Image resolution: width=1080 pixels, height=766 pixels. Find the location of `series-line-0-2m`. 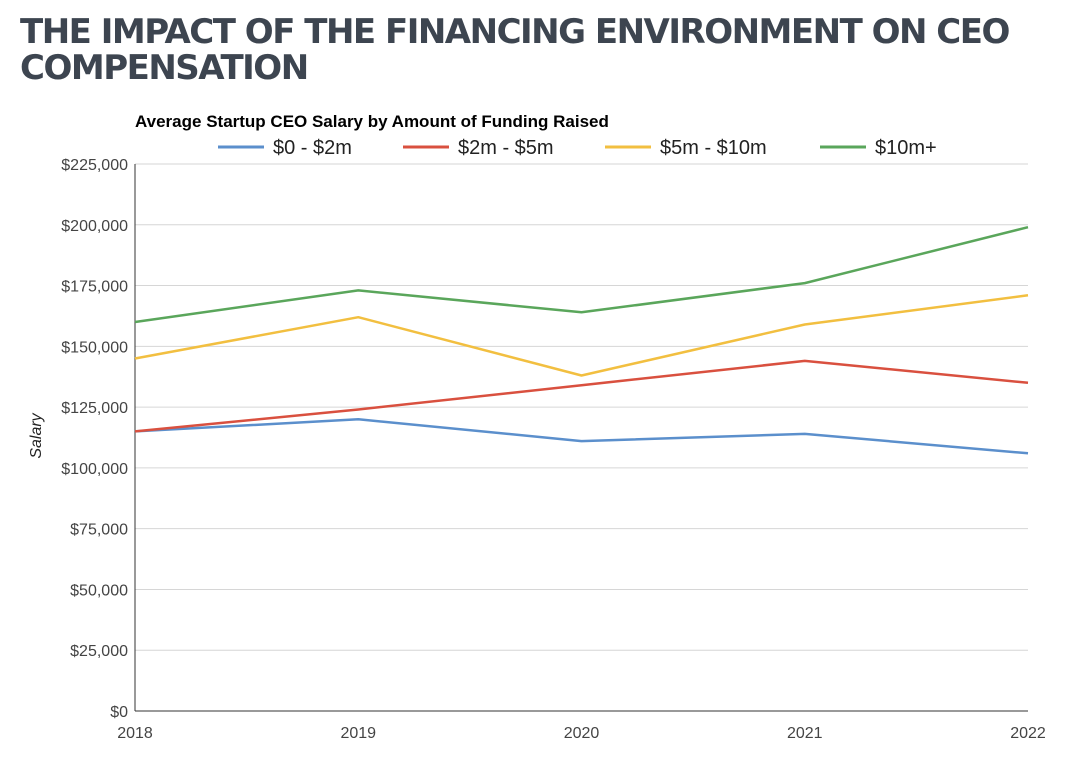

series-line-0-2m is located at coordinates (581, 436).